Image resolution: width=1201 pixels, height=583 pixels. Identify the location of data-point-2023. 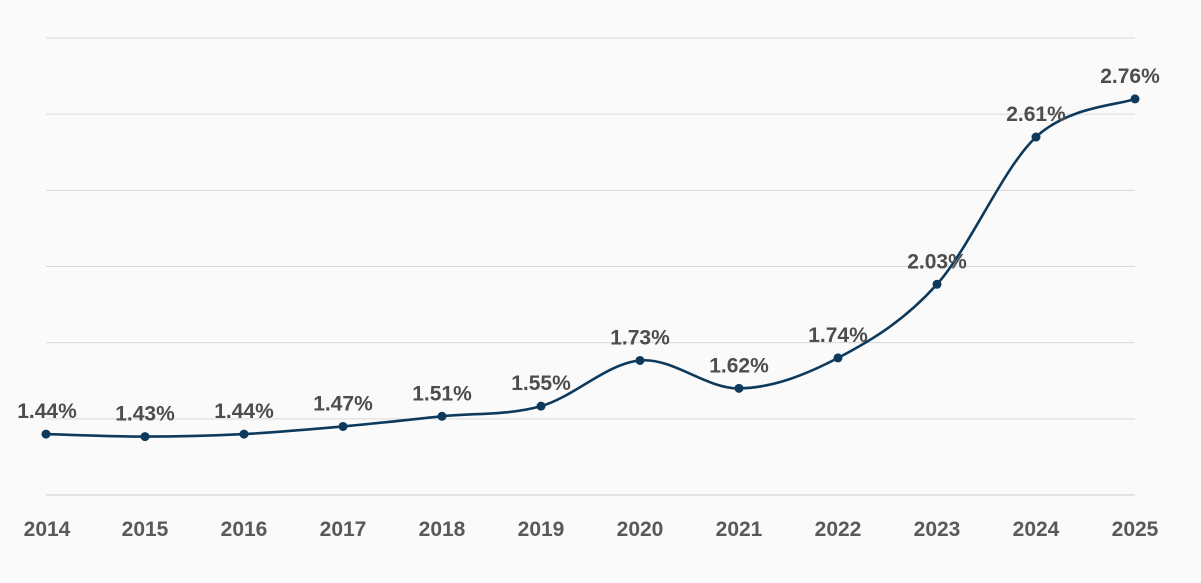
(937, 284).